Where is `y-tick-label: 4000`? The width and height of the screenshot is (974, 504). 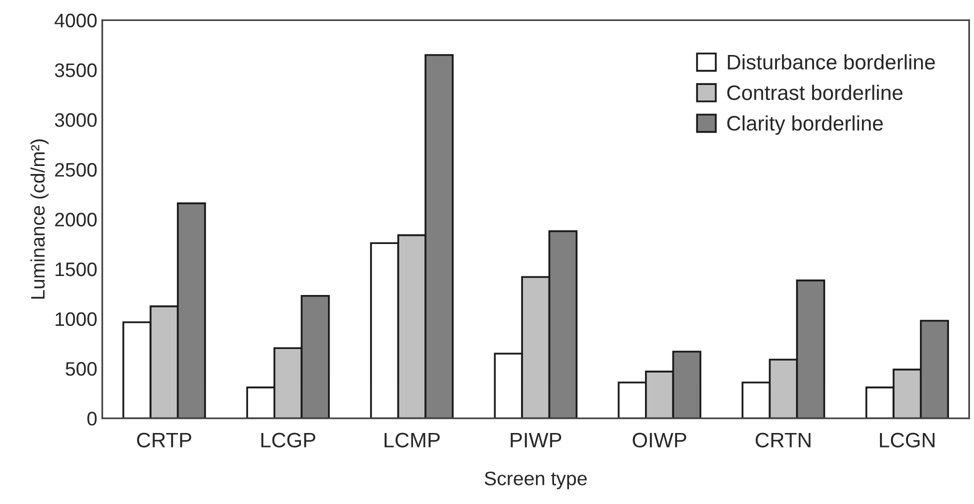 y-tick-label: 4000 is located at coordinates (75, 21).